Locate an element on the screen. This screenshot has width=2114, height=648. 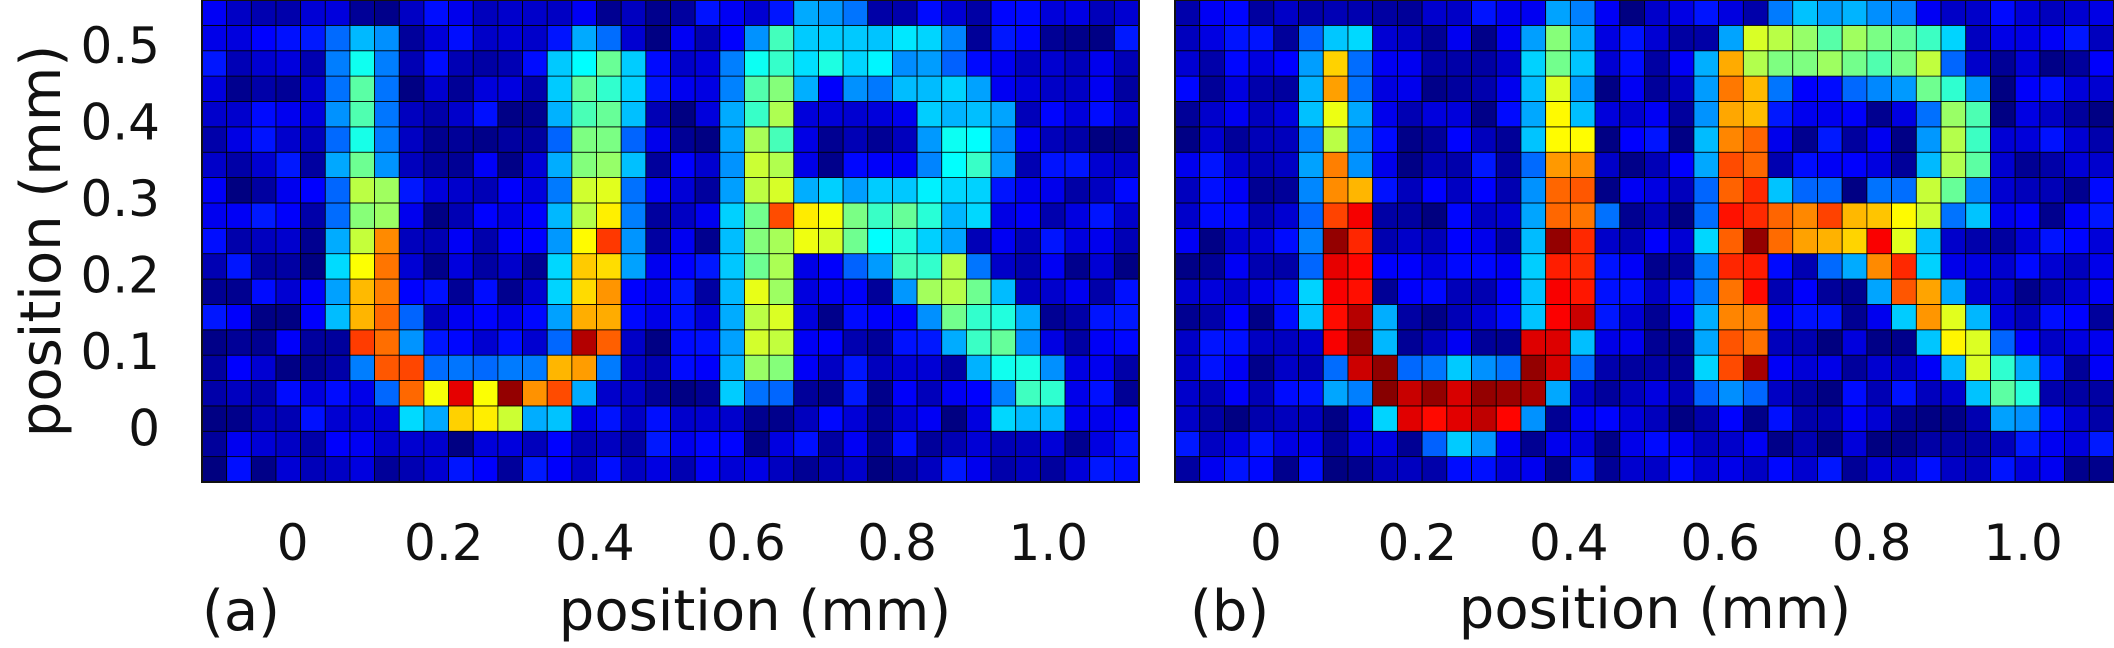
y-tick-label: 0.5 is located at coordinates (120, 46).